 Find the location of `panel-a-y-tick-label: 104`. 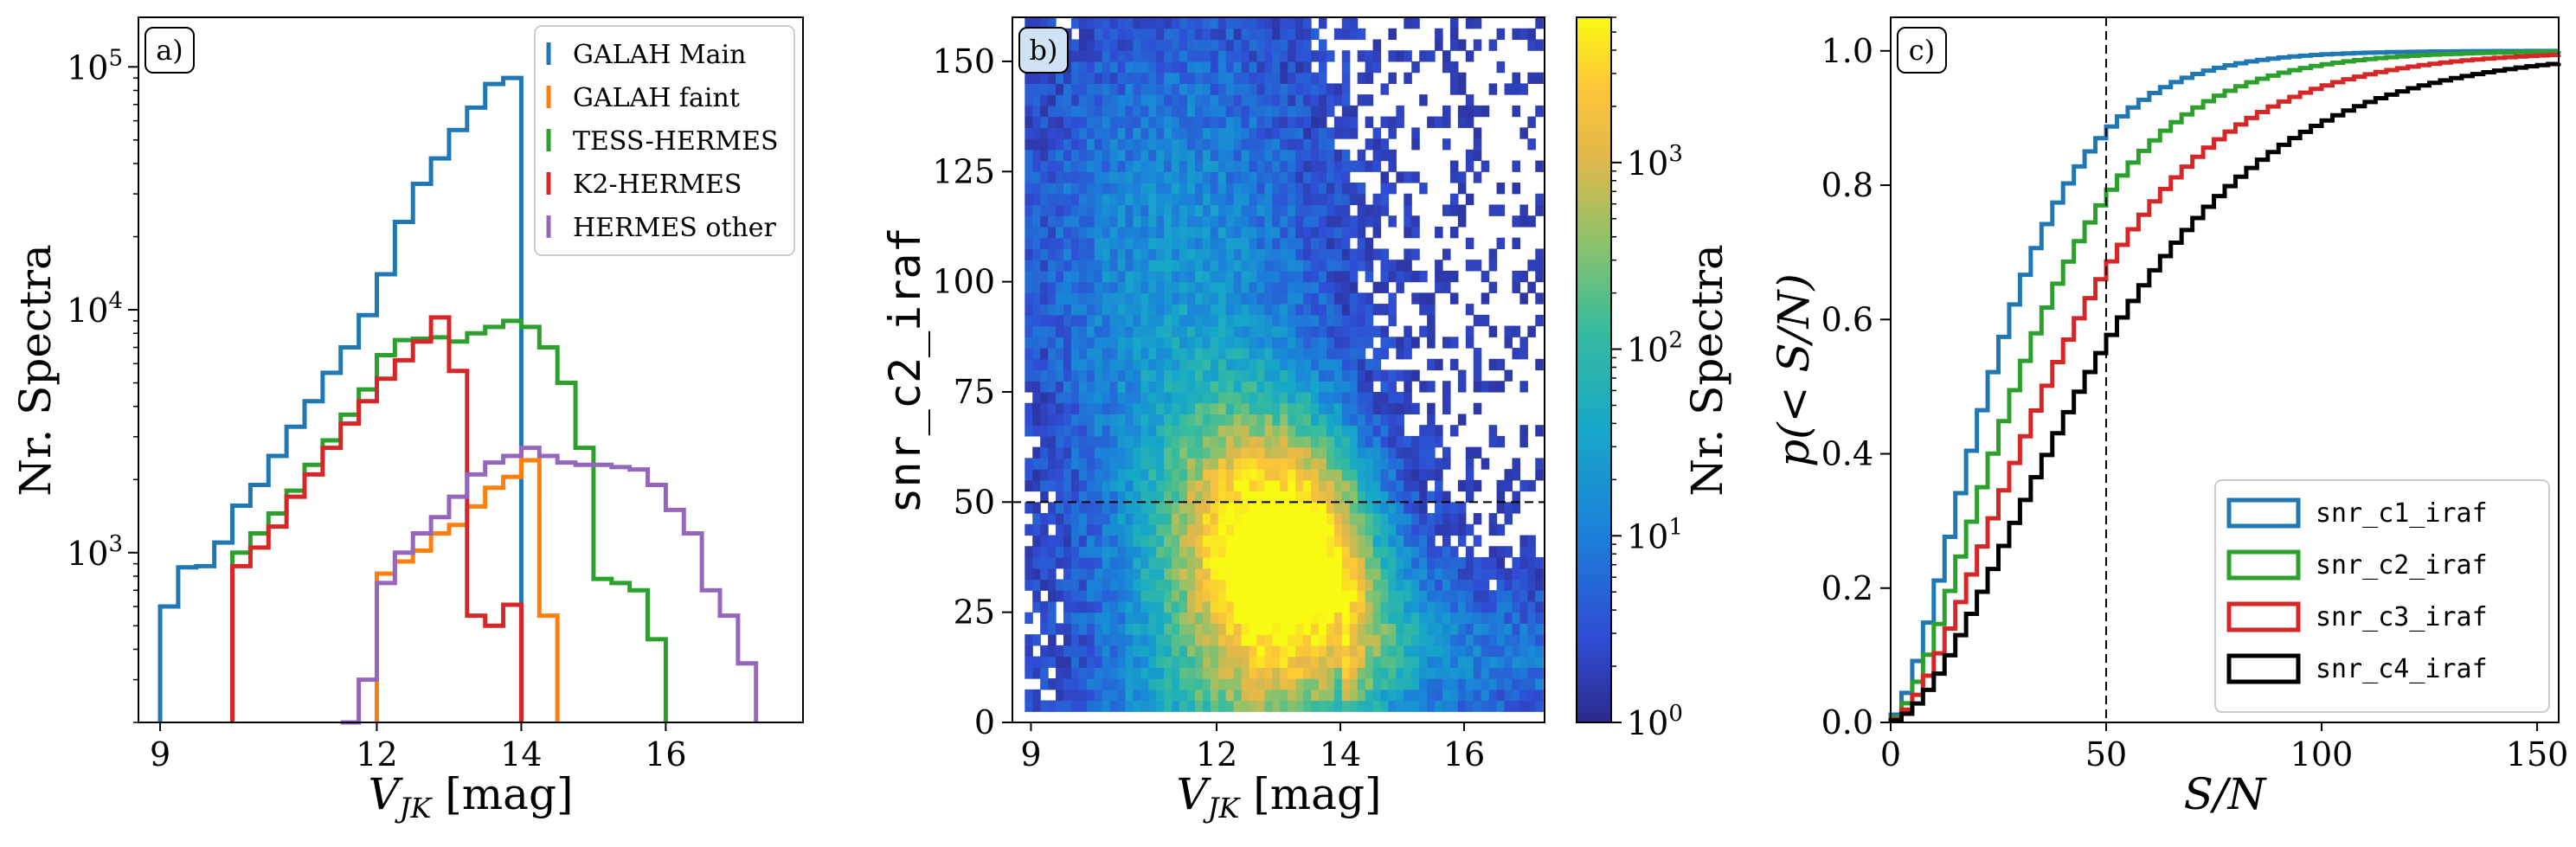

panel-a-y-tick-label: 104 is located at coordinates (95, 309).